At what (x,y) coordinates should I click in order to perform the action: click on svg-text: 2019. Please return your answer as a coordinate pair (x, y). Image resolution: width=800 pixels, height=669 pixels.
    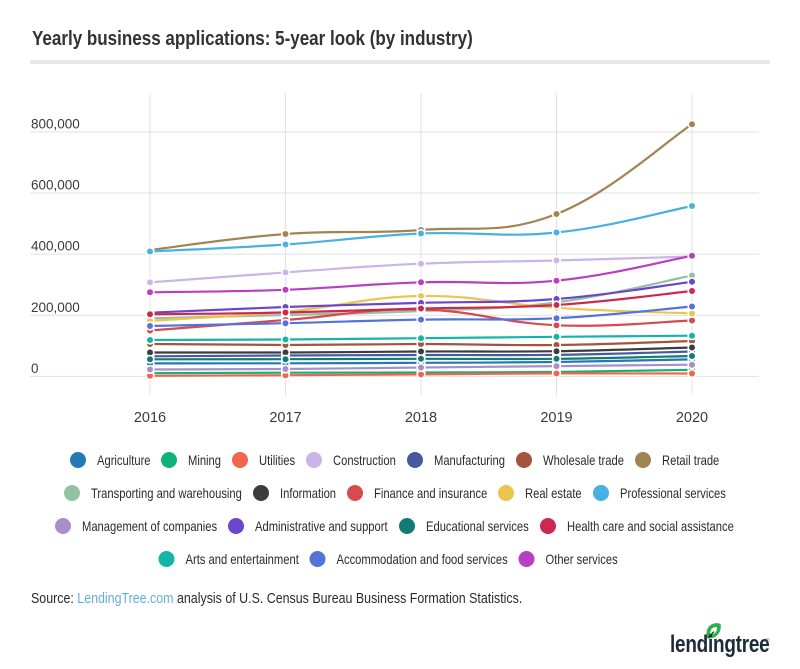
    Looking at the image, I should click on (556, 418).